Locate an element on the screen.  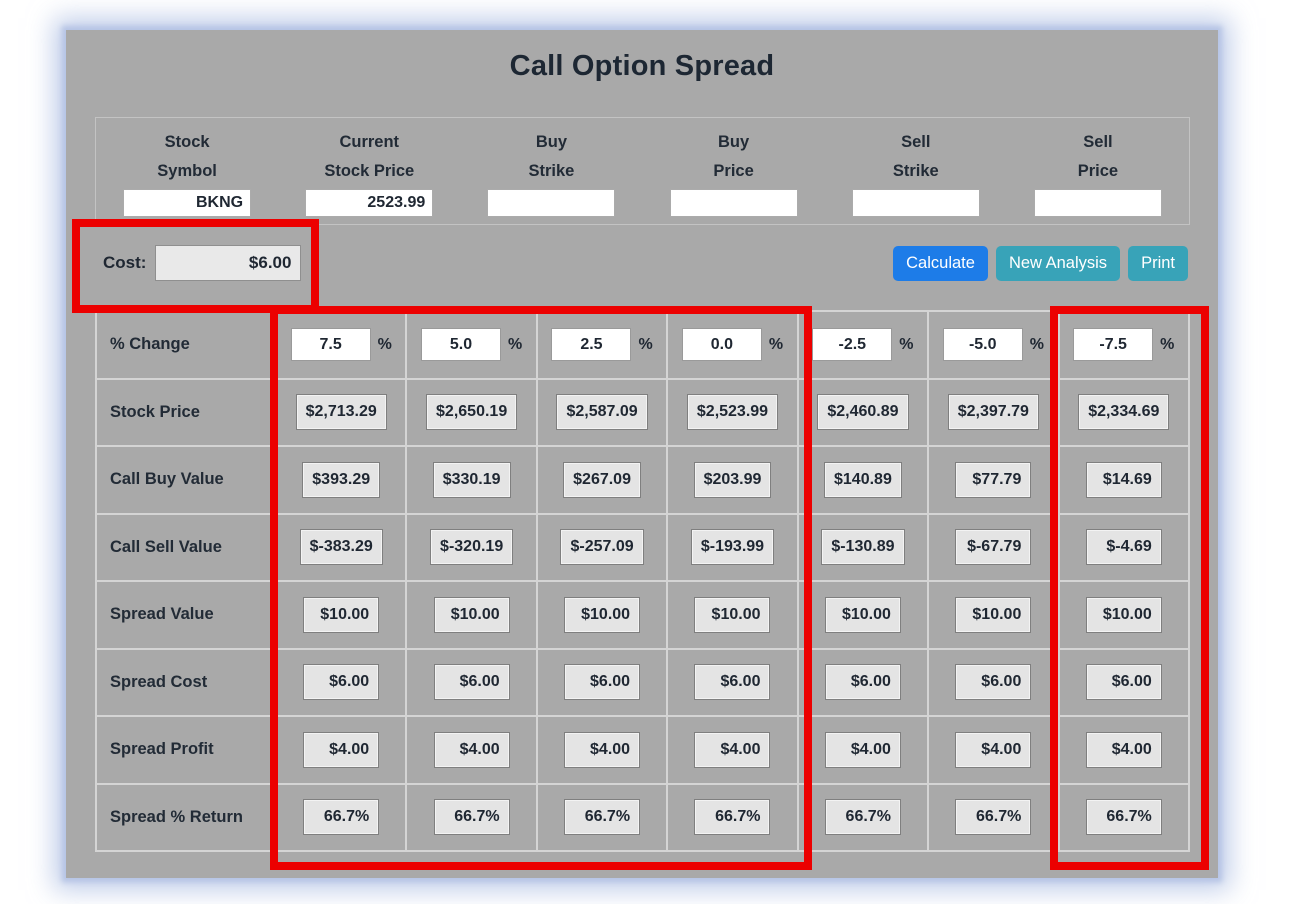
current-stock-price-input is located at coordinates (369, 202).